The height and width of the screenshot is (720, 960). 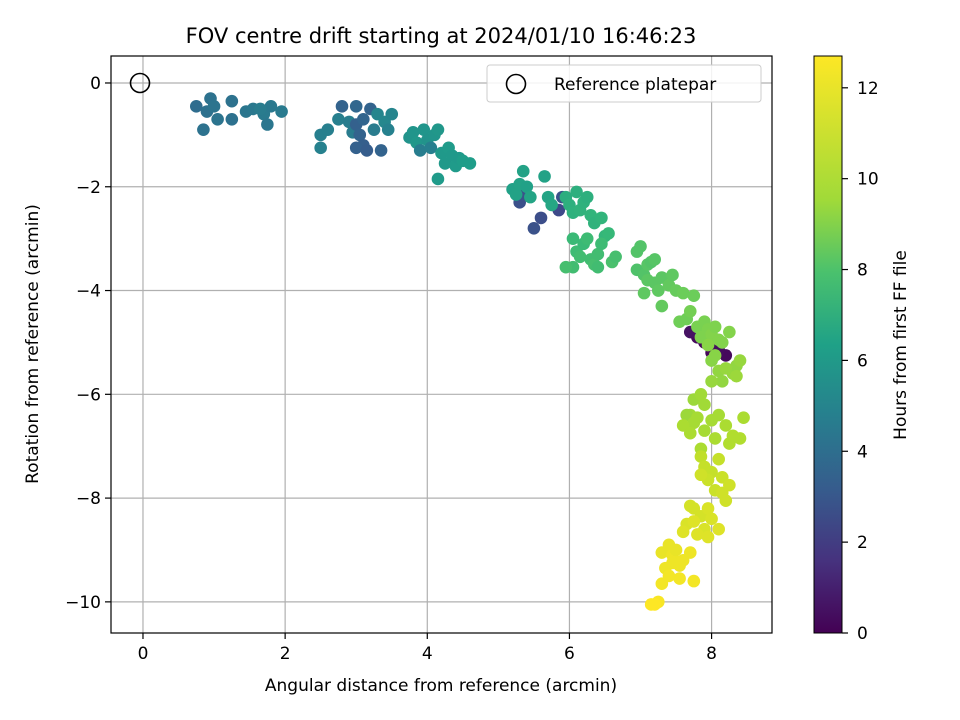 What do you see at coordinates (569, 654) in the screenshot?
I see `x-tick-label: 6` at bounding box center [569, 654].